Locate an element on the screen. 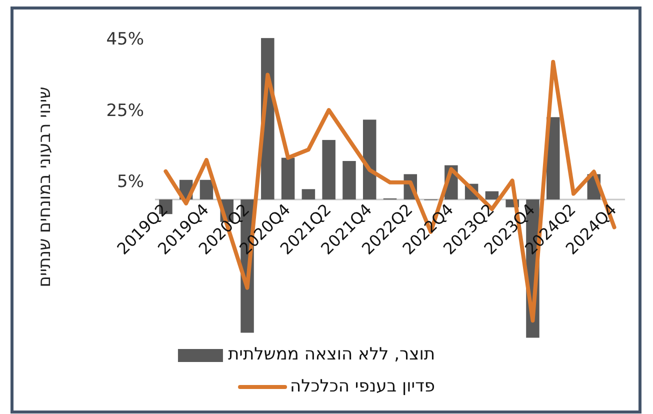  legend-label: פדיון בענפי הכלכלה is located at coordinates (362, 386).